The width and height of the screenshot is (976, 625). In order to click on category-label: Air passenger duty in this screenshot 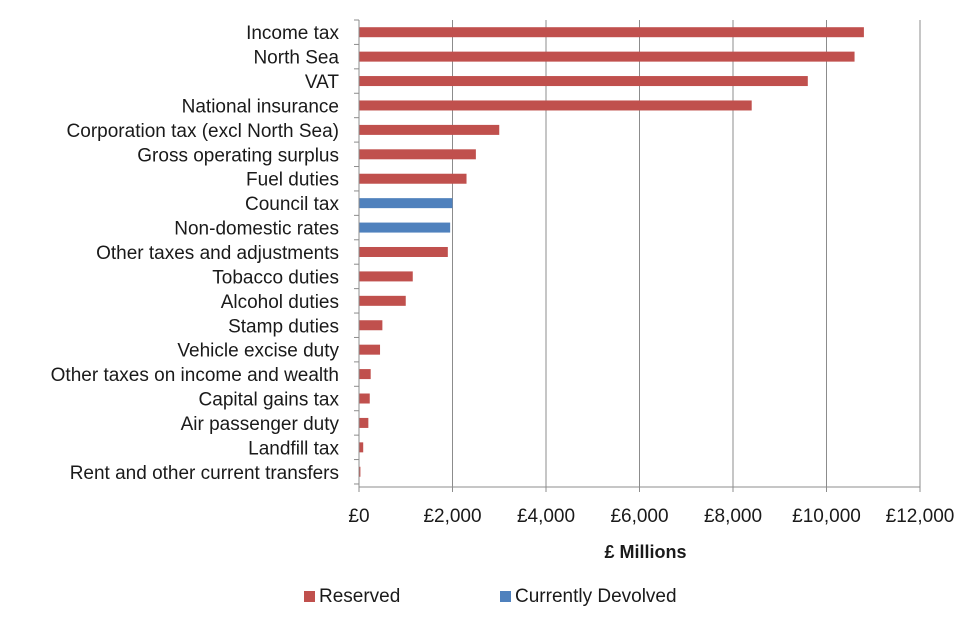, I will do `click(260, 424)`.